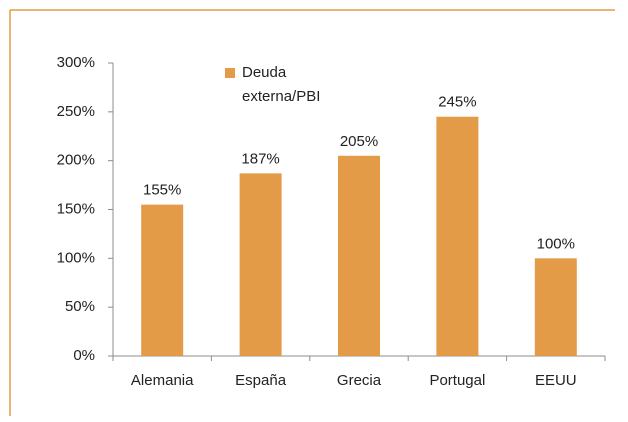  Describe the element at coordinates (76, 111) in the screenshot. I see `y-tick-label: 250%` at that location.